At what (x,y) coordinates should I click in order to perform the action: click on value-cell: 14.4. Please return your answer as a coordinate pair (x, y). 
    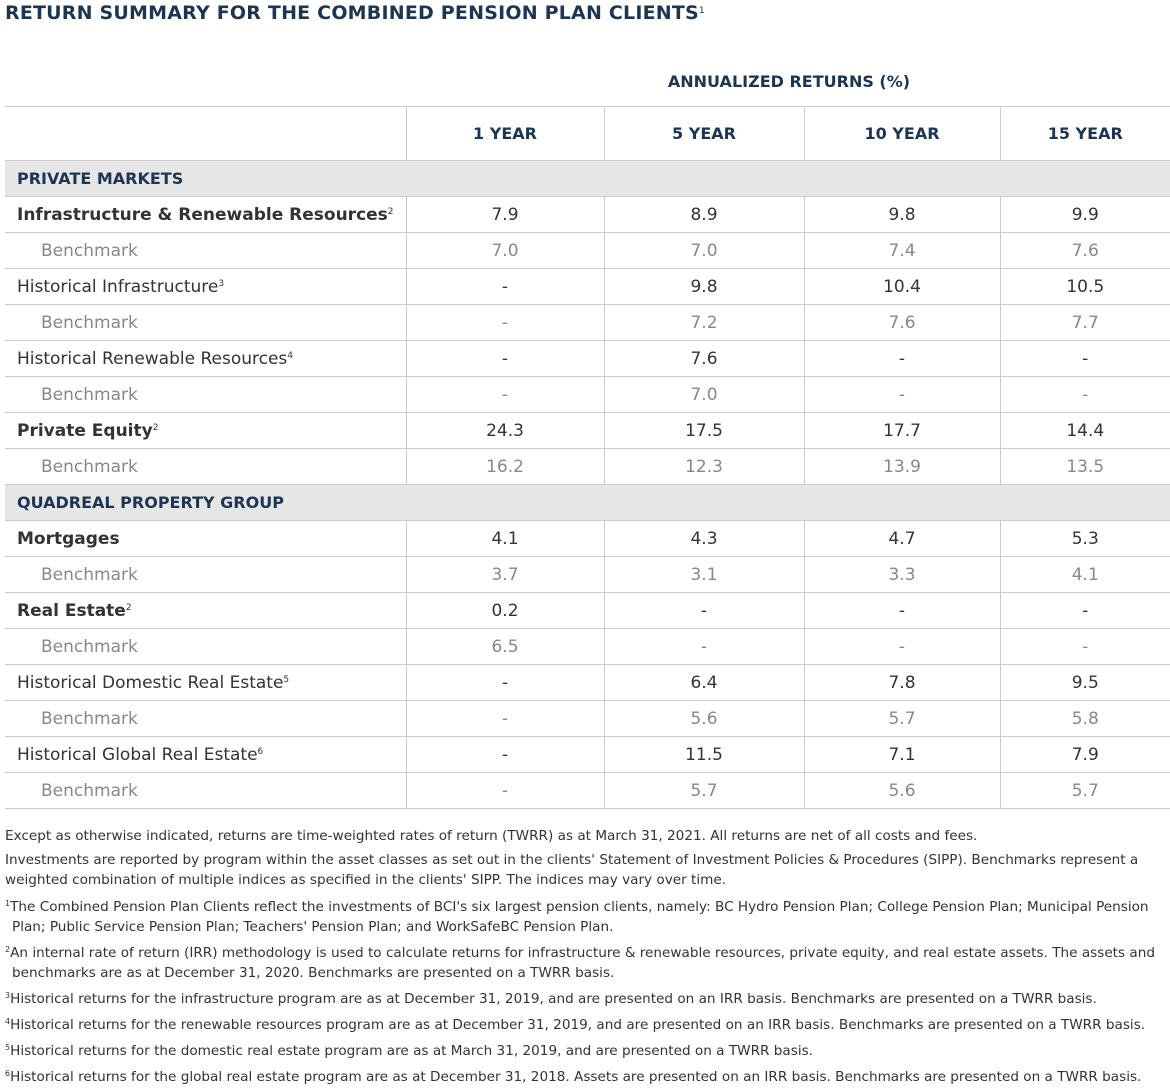
    Looking at the image, I should click on (1084, 430).